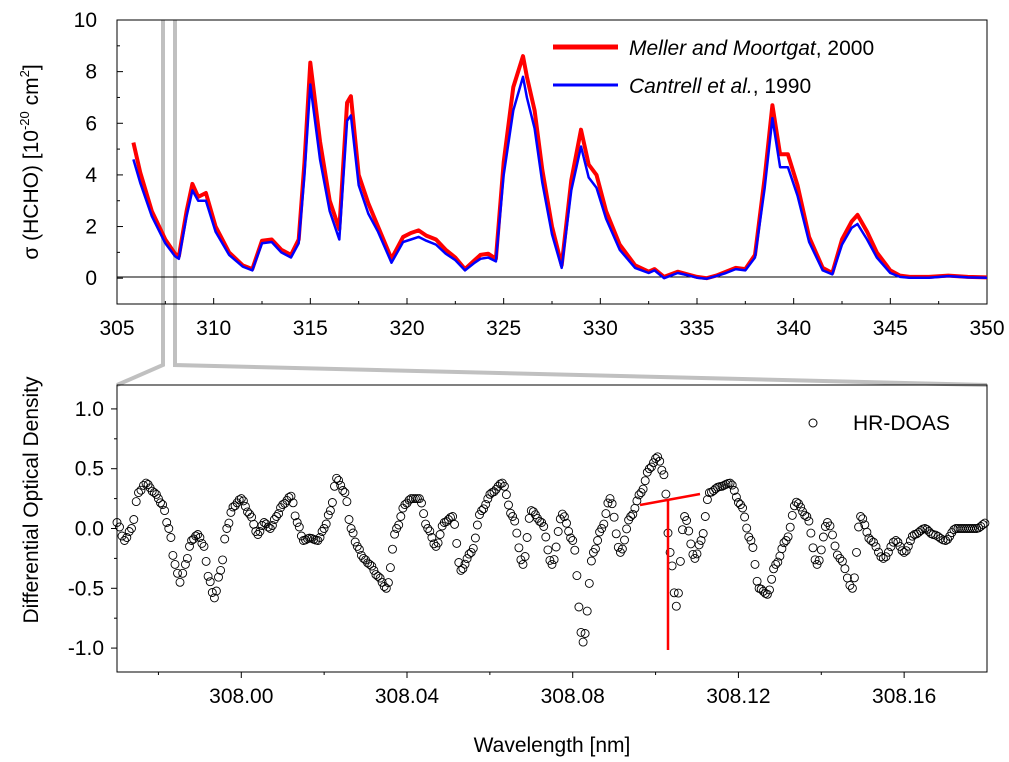  What do you see at coordinates (406, 328) in the screenshot?
I see `top-x-tick-label: 320` at bounding box center [406, 328].